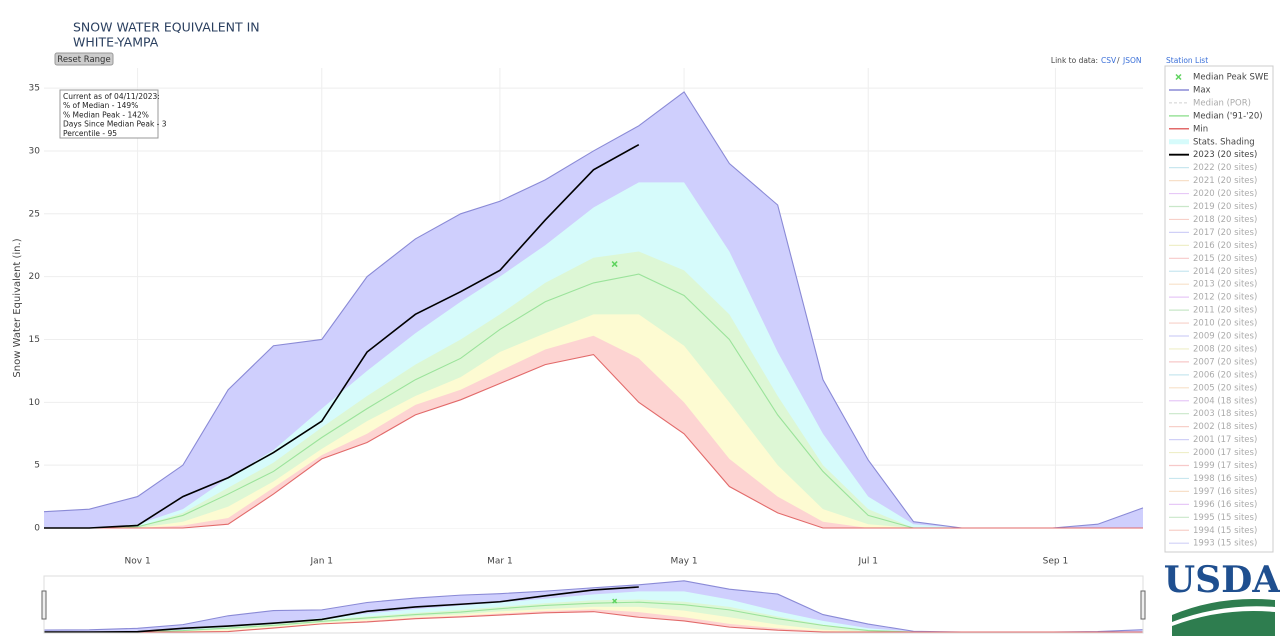  I want to click on series-line, so click(341, 609).